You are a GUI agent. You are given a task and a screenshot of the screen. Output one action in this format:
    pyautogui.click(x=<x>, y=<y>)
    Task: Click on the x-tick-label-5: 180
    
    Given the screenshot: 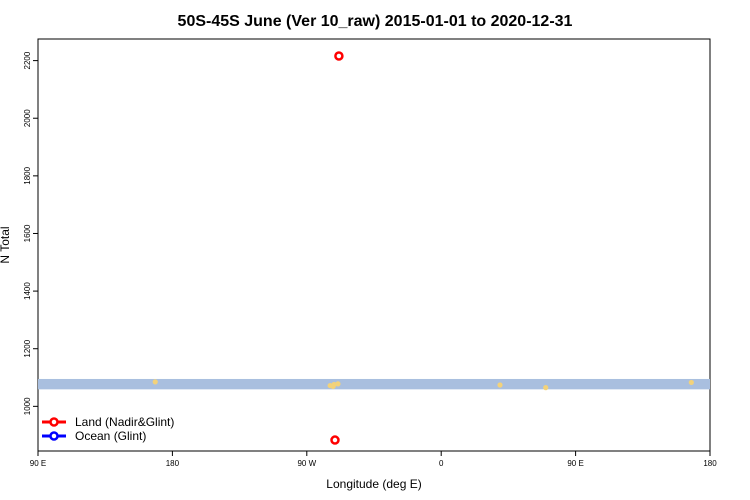 What is the action you would take?
    pyautogui.click(x=710, y=463)
    